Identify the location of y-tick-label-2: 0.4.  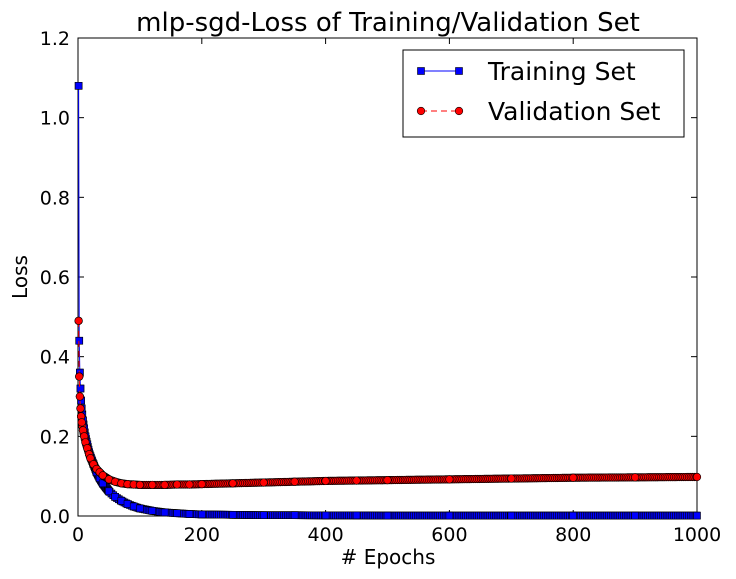
(55, 358).